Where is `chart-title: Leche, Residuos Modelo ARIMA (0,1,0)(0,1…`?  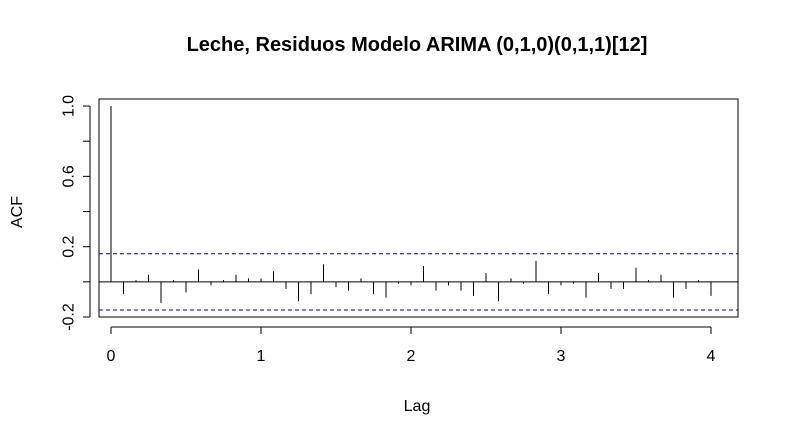
chart-title: Leche, Residuos Modelo ARIMA (0,1,0)(0,1… is located at coordinates (417, 45).